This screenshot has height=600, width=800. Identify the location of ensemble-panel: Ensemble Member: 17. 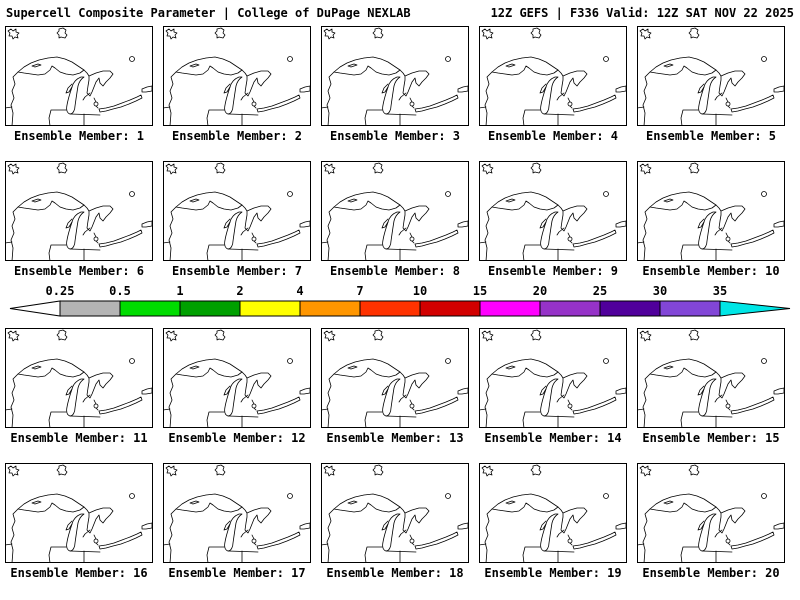
(237, 521).